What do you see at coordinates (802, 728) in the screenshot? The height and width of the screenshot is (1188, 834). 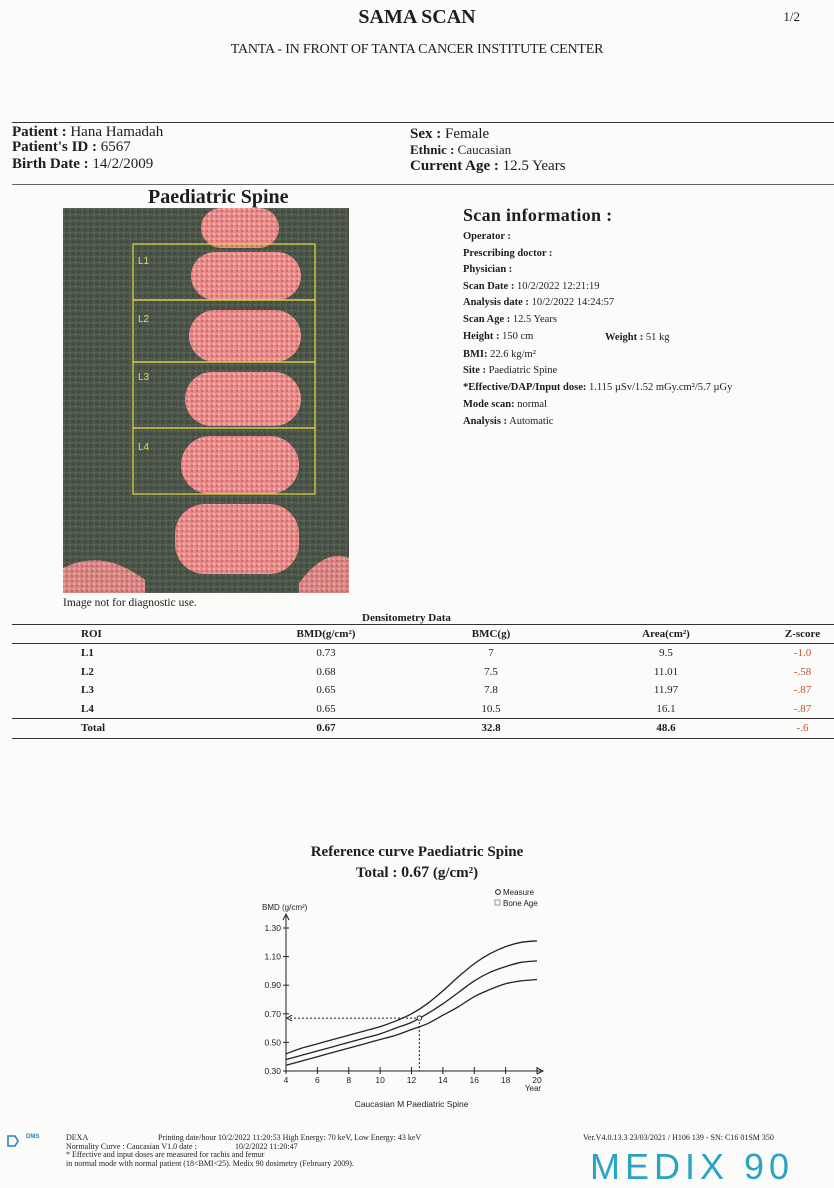 I see `cell-zscore: -.6` at bounding box center [802, 728].